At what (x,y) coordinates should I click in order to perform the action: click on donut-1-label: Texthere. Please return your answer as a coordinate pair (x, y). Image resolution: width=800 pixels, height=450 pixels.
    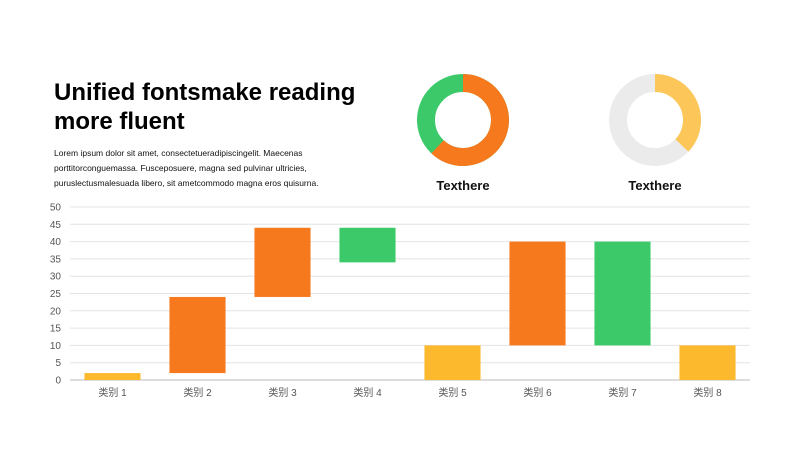
    Looking at the image, I should click on (463, 185).